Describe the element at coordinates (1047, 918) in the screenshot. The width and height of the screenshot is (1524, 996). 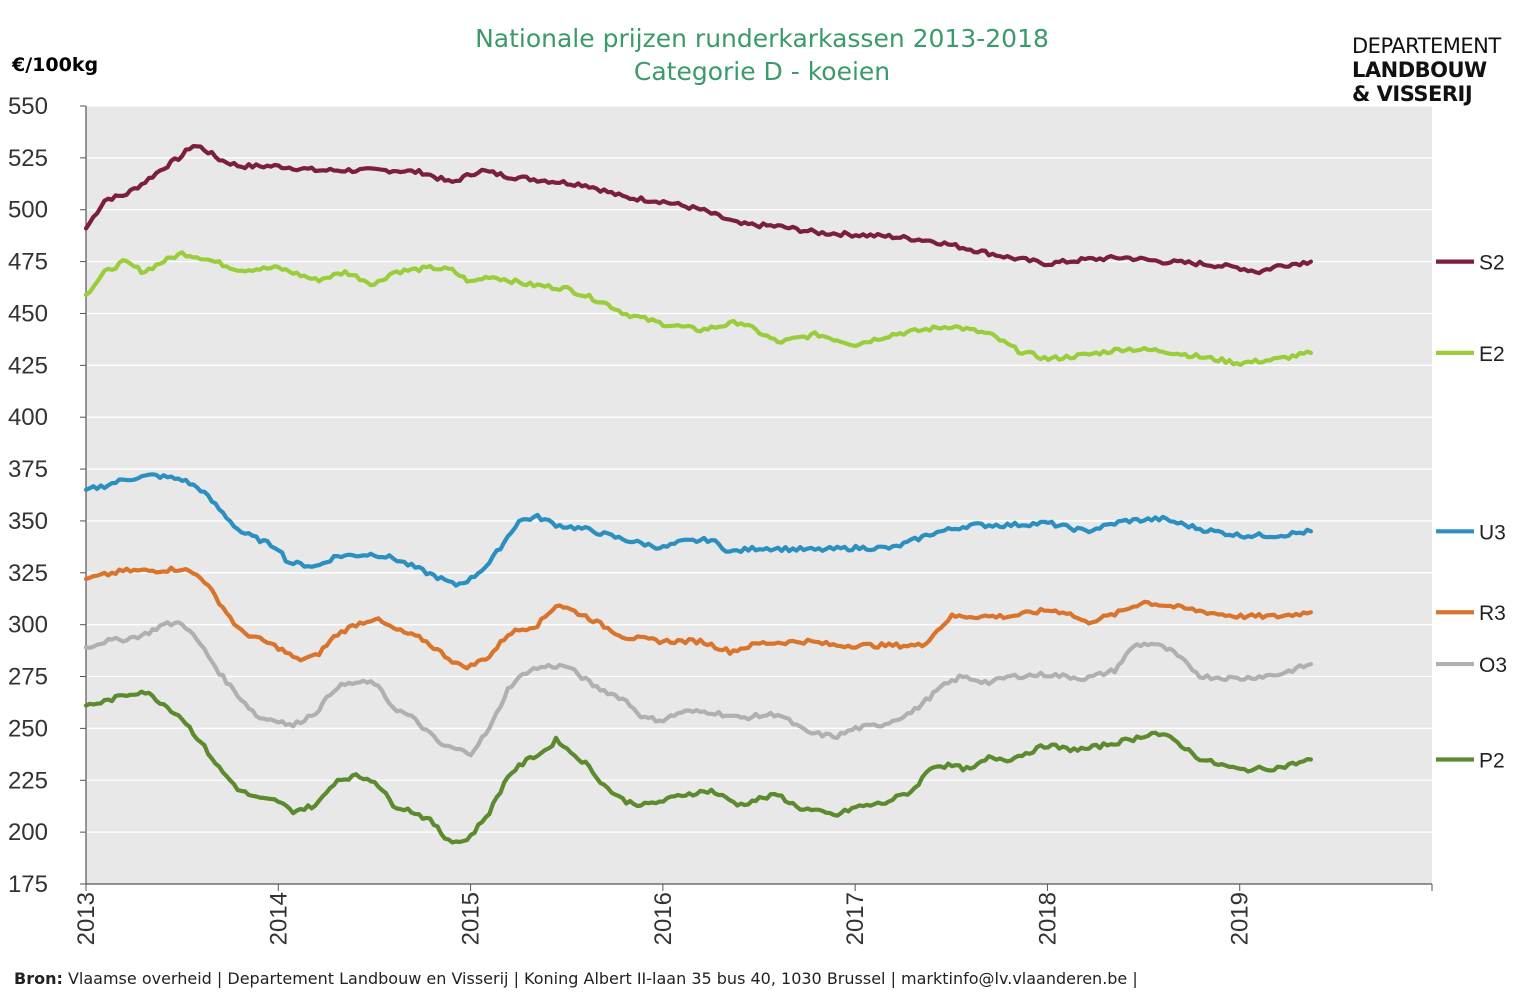
I see `x-tick-label: 2018` at that location.